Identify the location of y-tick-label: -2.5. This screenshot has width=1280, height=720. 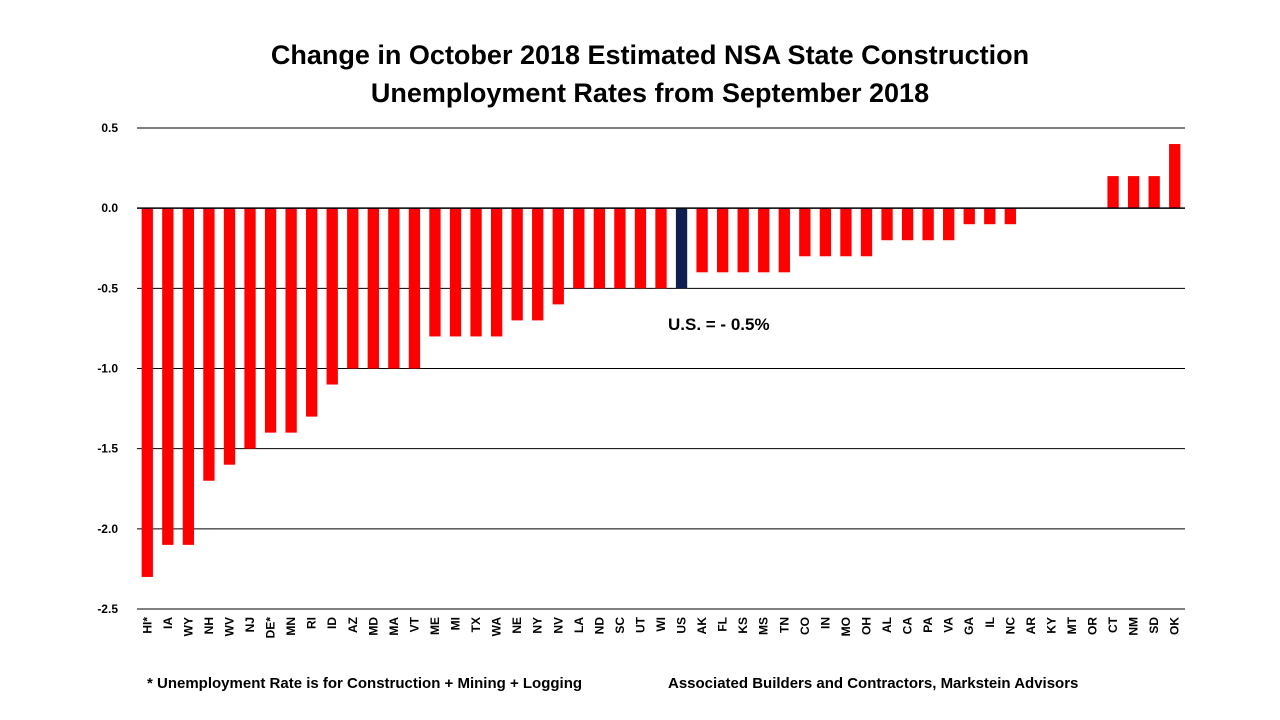
(107, 609).